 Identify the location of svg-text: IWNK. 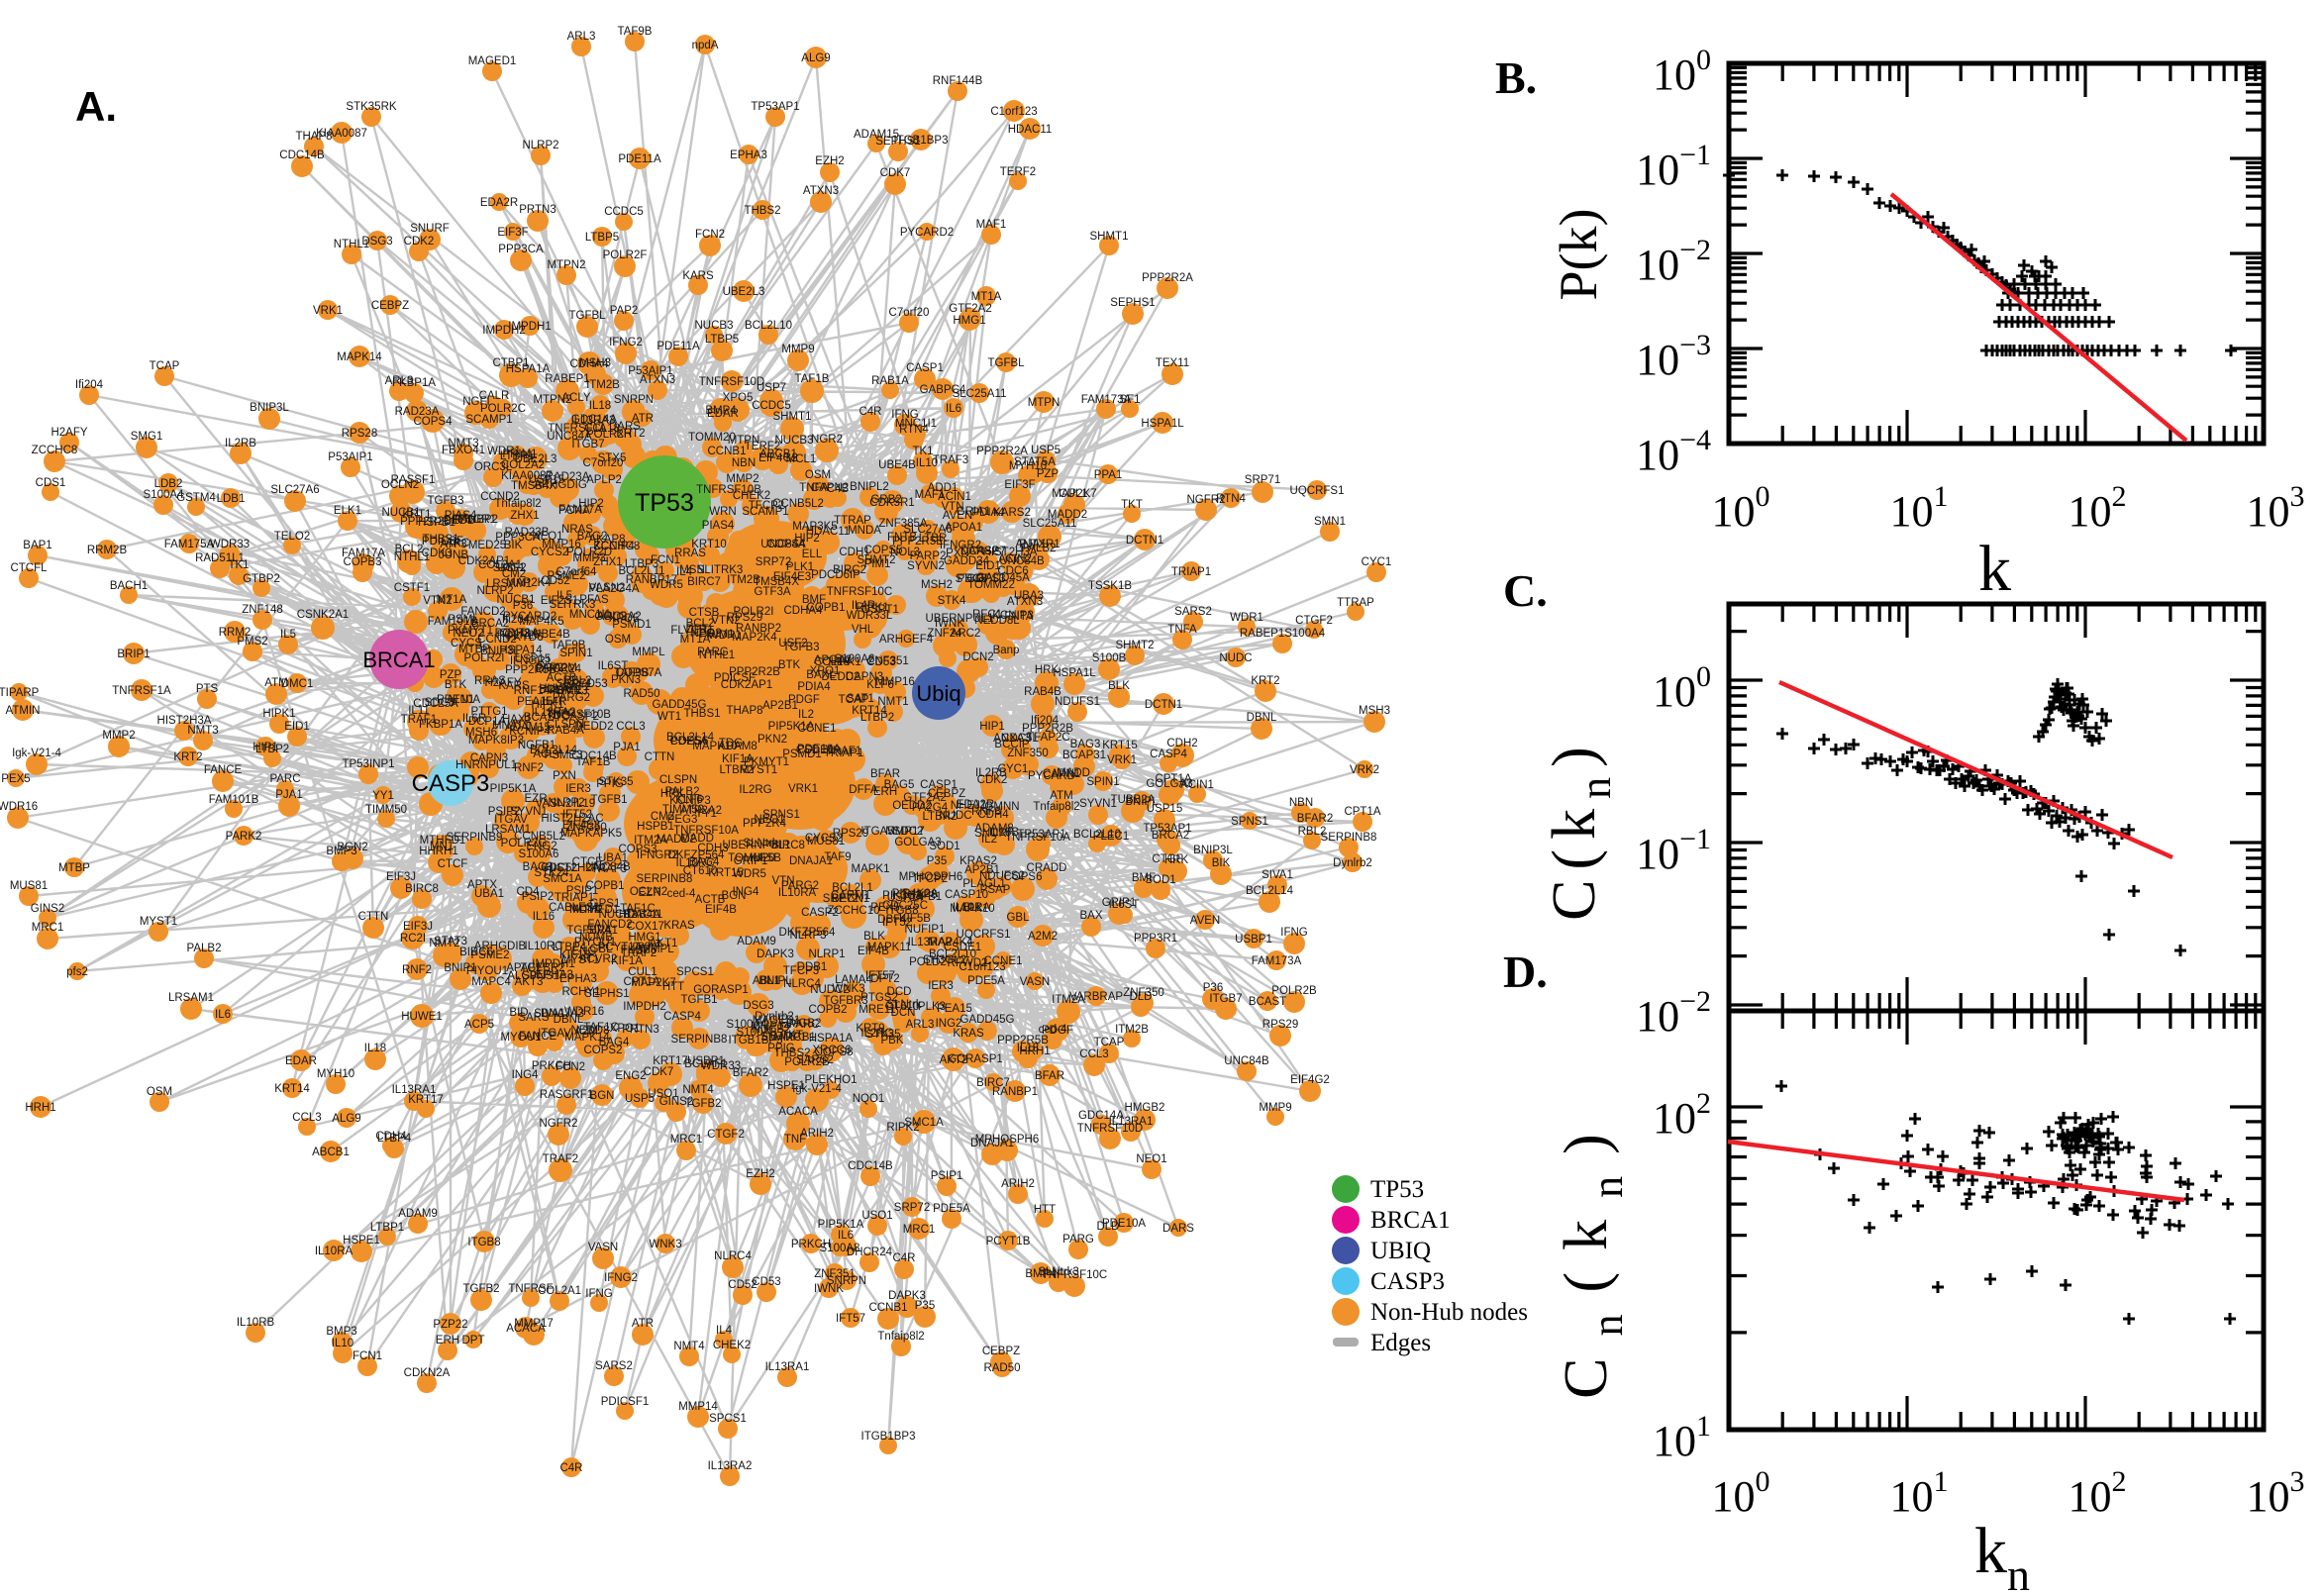
(829, 1289).